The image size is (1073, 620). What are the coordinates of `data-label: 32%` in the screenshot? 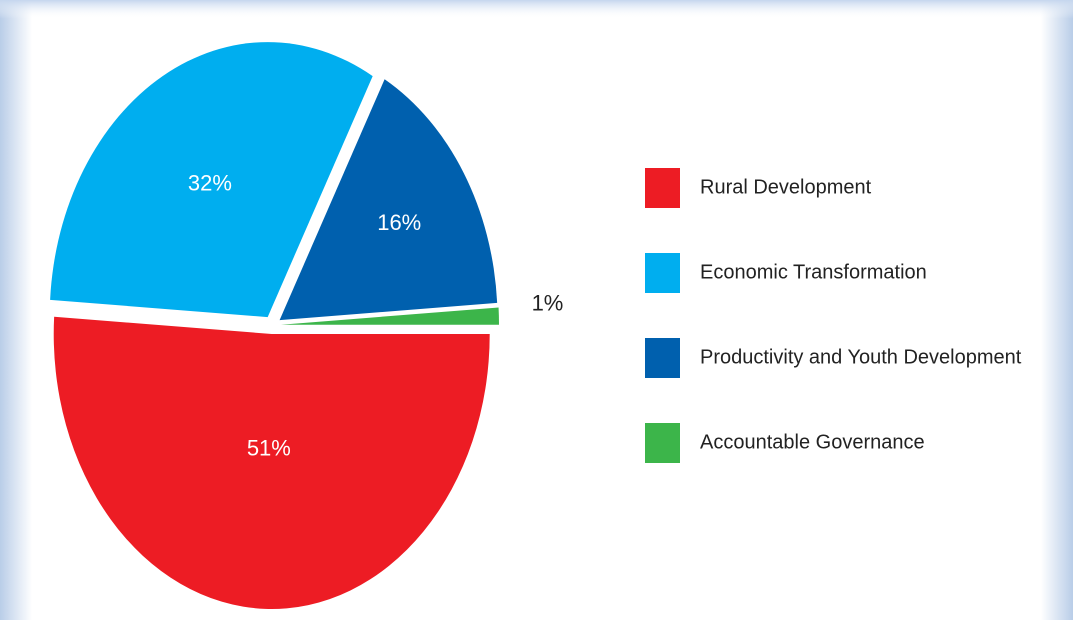 It's located at (210, 182).